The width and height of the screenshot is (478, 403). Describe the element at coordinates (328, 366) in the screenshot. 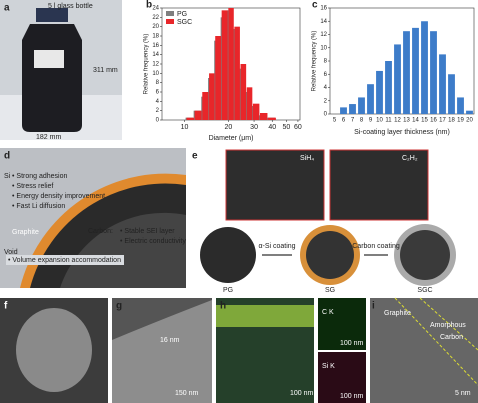

I see `label: Si K` at that location.